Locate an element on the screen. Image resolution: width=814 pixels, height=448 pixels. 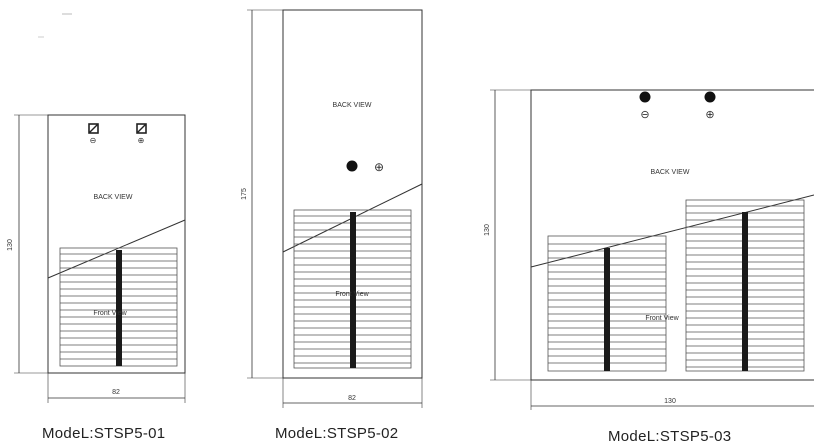
panel-2-outline is located at coordinates (352, 194).